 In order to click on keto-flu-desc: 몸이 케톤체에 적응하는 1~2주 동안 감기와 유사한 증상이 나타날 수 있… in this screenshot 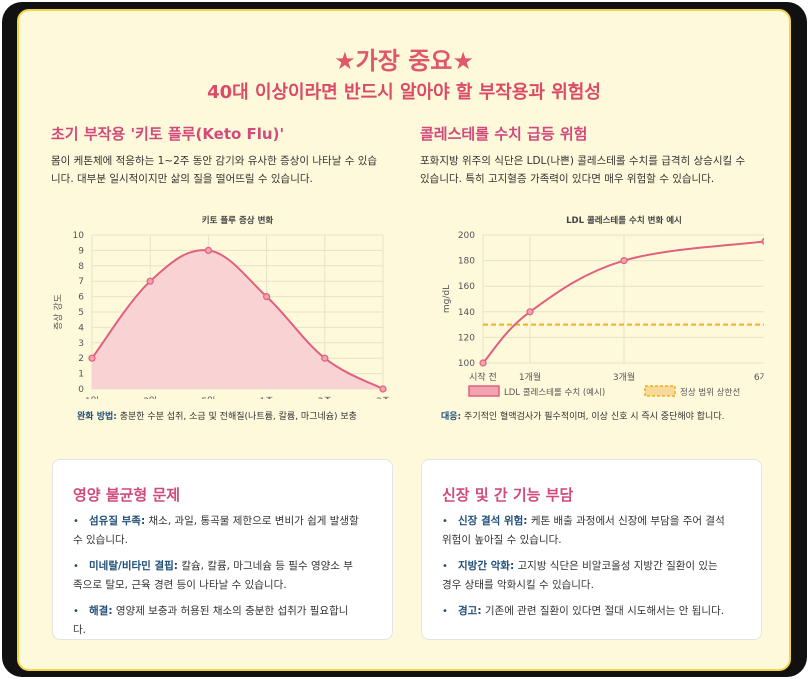, I will do `click(214, 170)`.